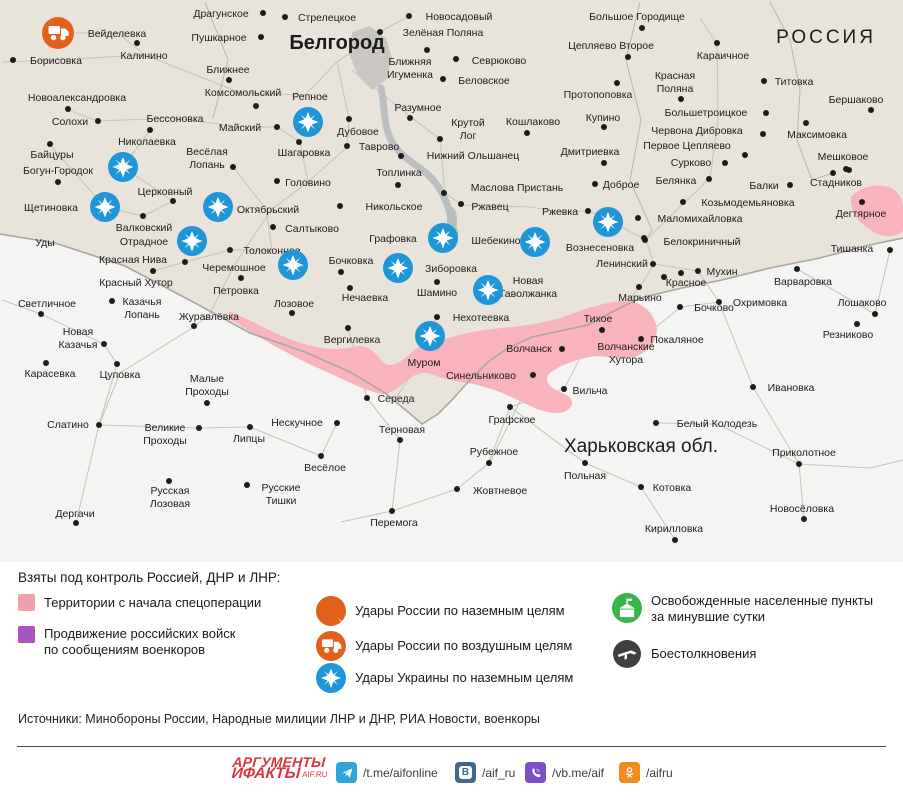 Image resolution: width=903 pixels, height=800 pixels. I want to click on town: Максимовка, so click(817, 130).